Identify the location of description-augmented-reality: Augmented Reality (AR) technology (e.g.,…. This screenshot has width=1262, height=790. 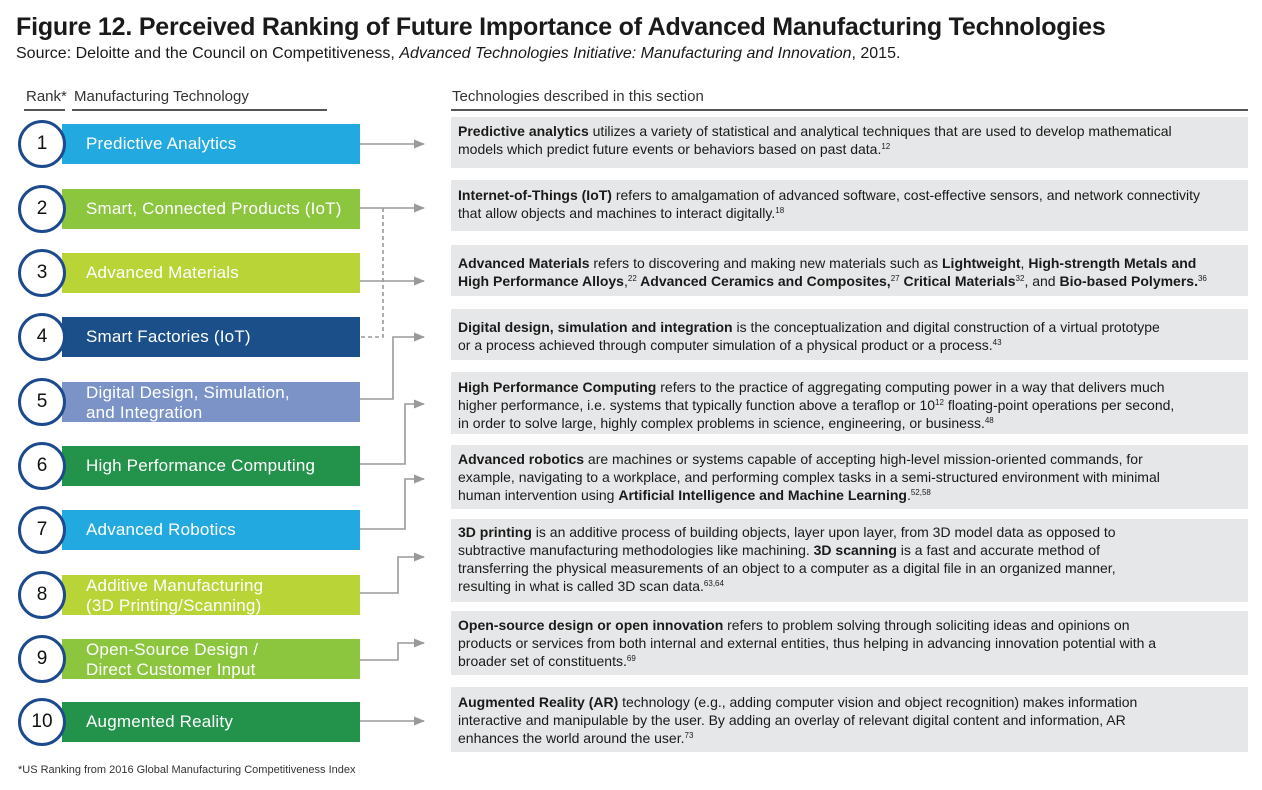
(849, 719).